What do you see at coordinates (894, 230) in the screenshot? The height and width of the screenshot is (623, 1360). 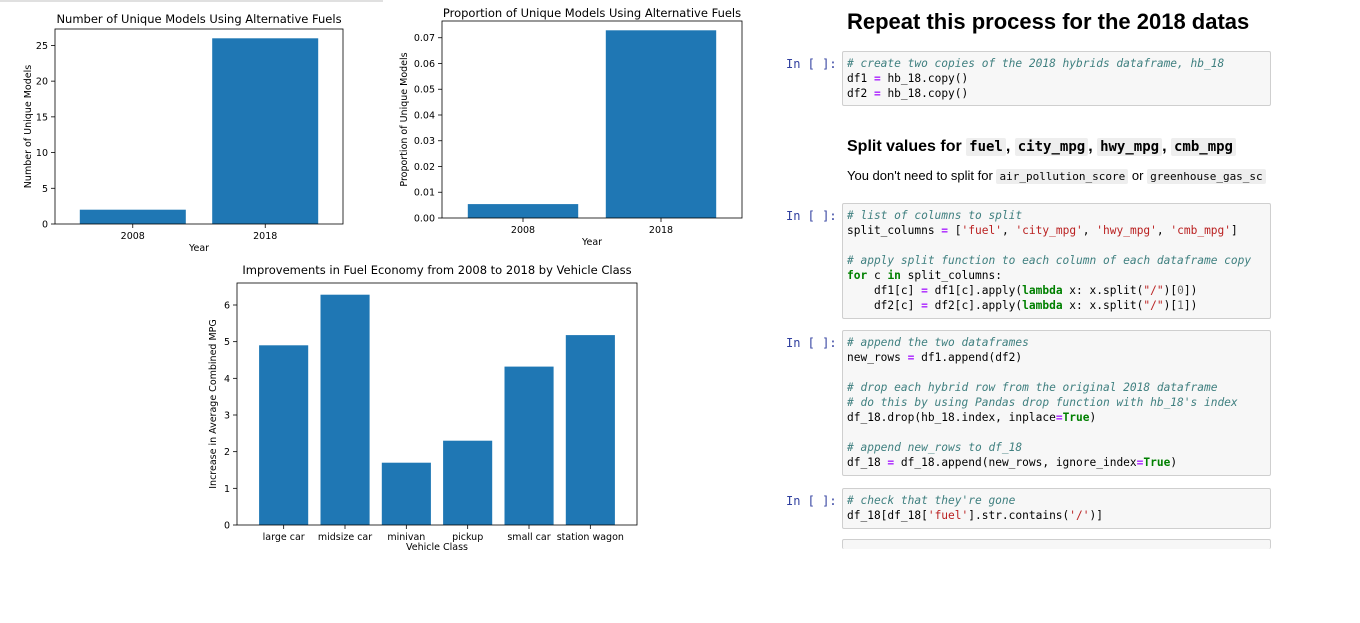 I see `code-token: split_columns` at bounding box center [894, 230].